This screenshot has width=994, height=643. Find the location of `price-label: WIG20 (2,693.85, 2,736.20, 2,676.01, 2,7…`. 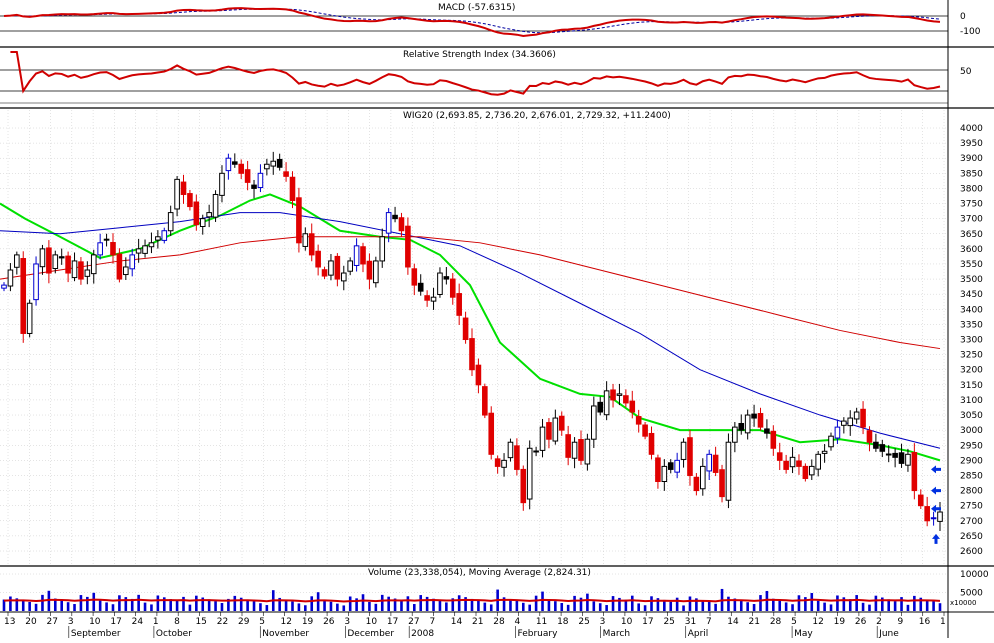

price-label: WIG20 (2,693.85, 2,736.20, 2,676.01, 2,7… is located at coordinates (537, 116).